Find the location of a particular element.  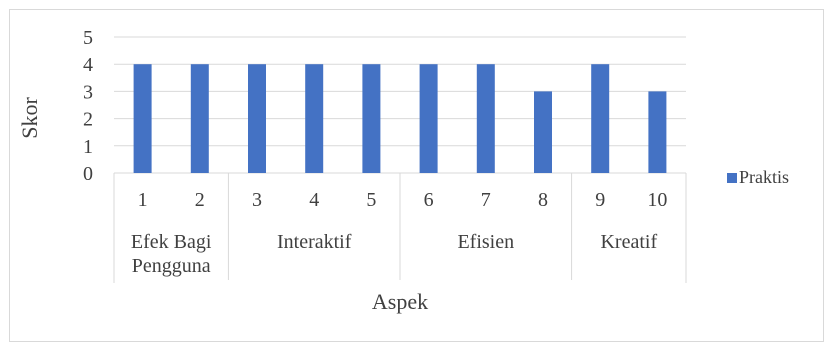

x-tick-label: 2 is located at coordinates (200, 200).